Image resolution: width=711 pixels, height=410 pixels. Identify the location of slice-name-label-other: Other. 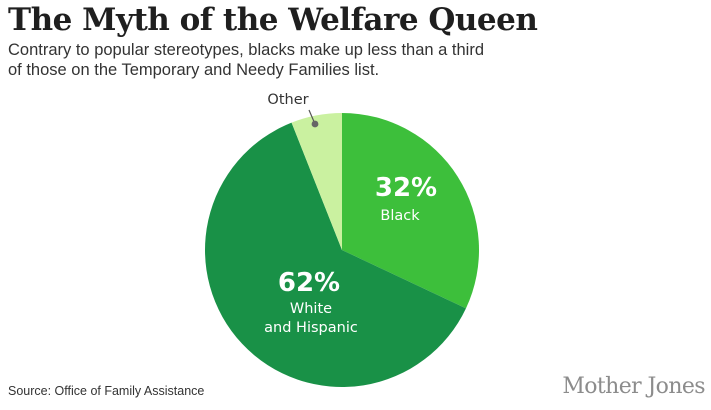
(287, 100).